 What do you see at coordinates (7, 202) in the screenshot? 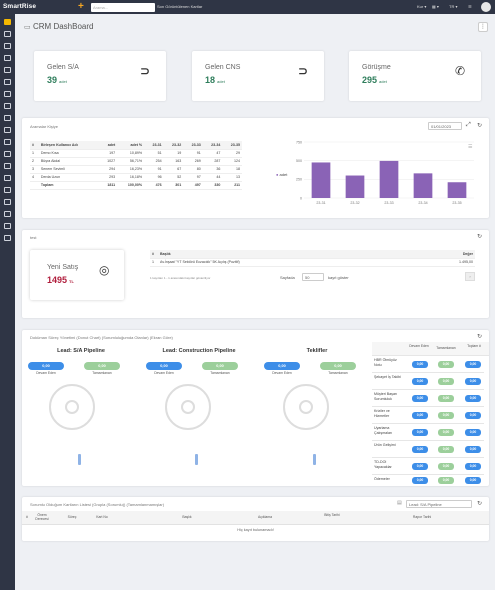
I see `user-icon` at bounding box center [7, 202].